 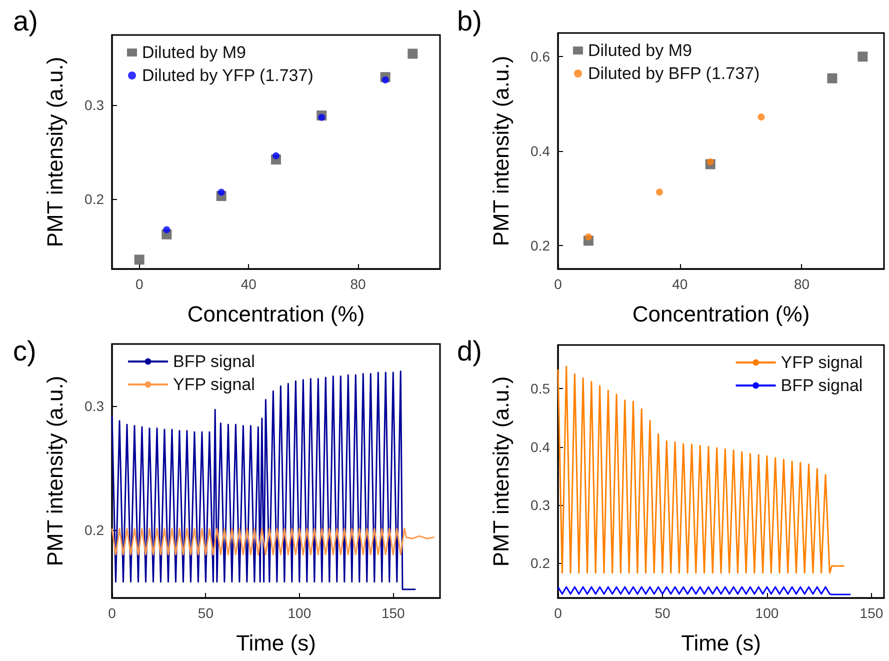 What do you see at coordinates (469, 21) in the screenshot?
I see `chart-title: b)` at bounding box center [469, 21].